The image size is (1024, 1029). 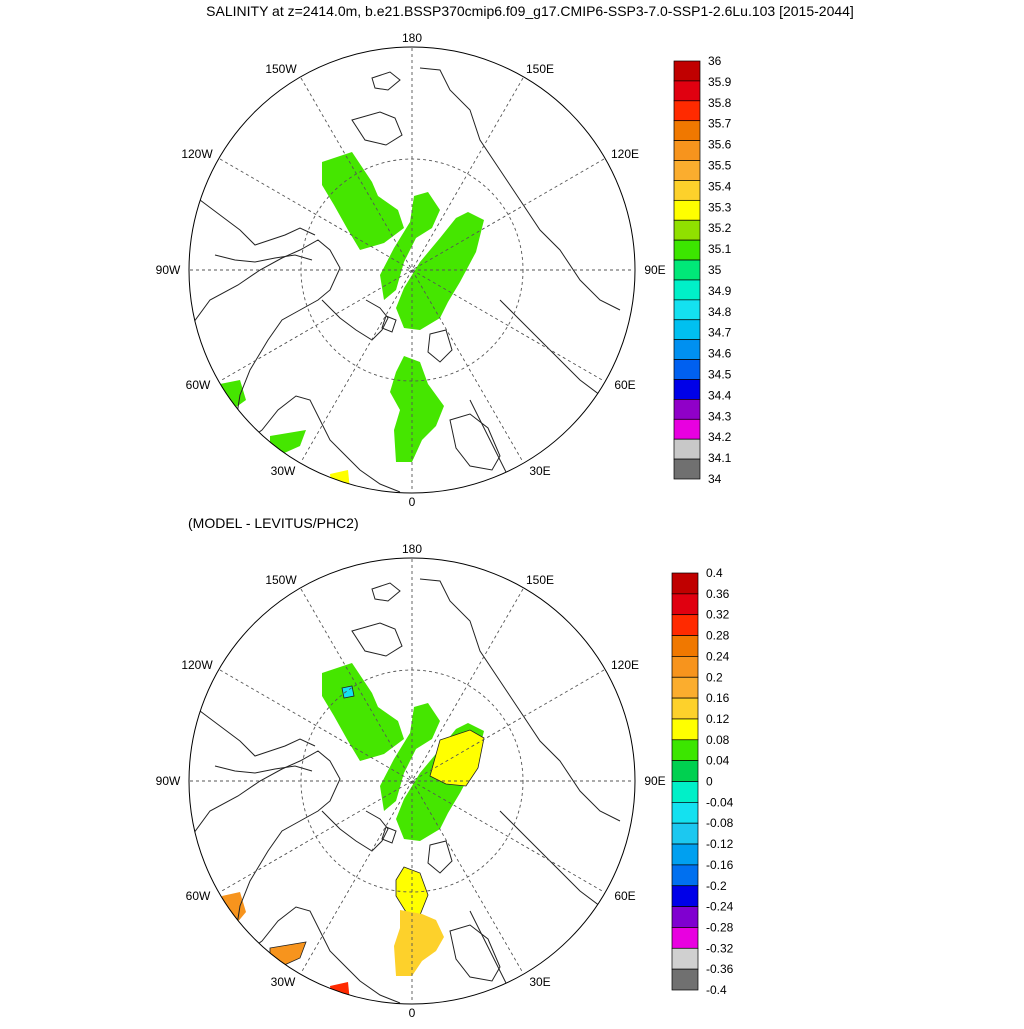 I want to click on top-colorbar-label: 35.8, so click(x=720, y=103).